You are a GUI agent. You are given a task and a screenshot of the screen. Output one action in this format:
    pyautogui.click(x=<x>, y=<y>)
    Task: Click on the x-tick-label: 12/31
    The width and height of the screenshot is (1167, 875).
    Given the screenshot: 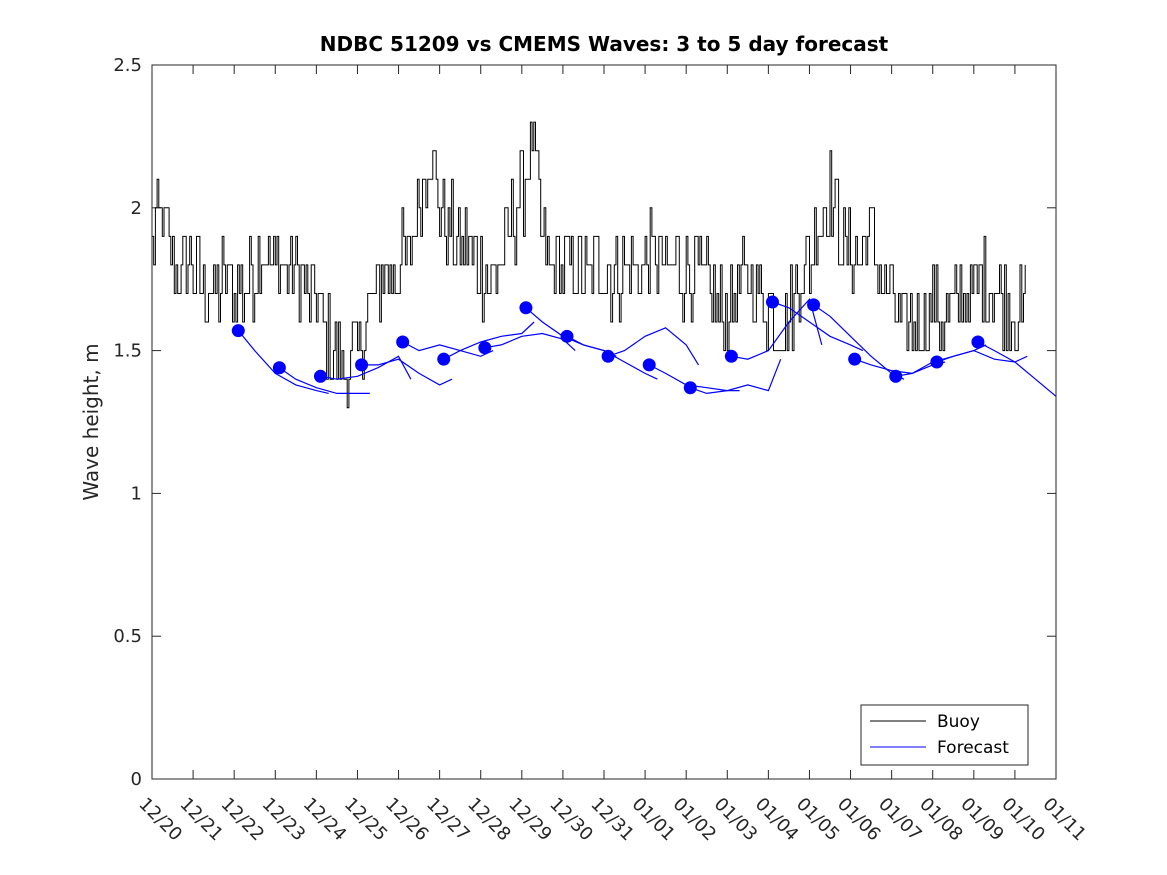 What is the action you would take?
    pyautogui.click(x=612, y=820)
    